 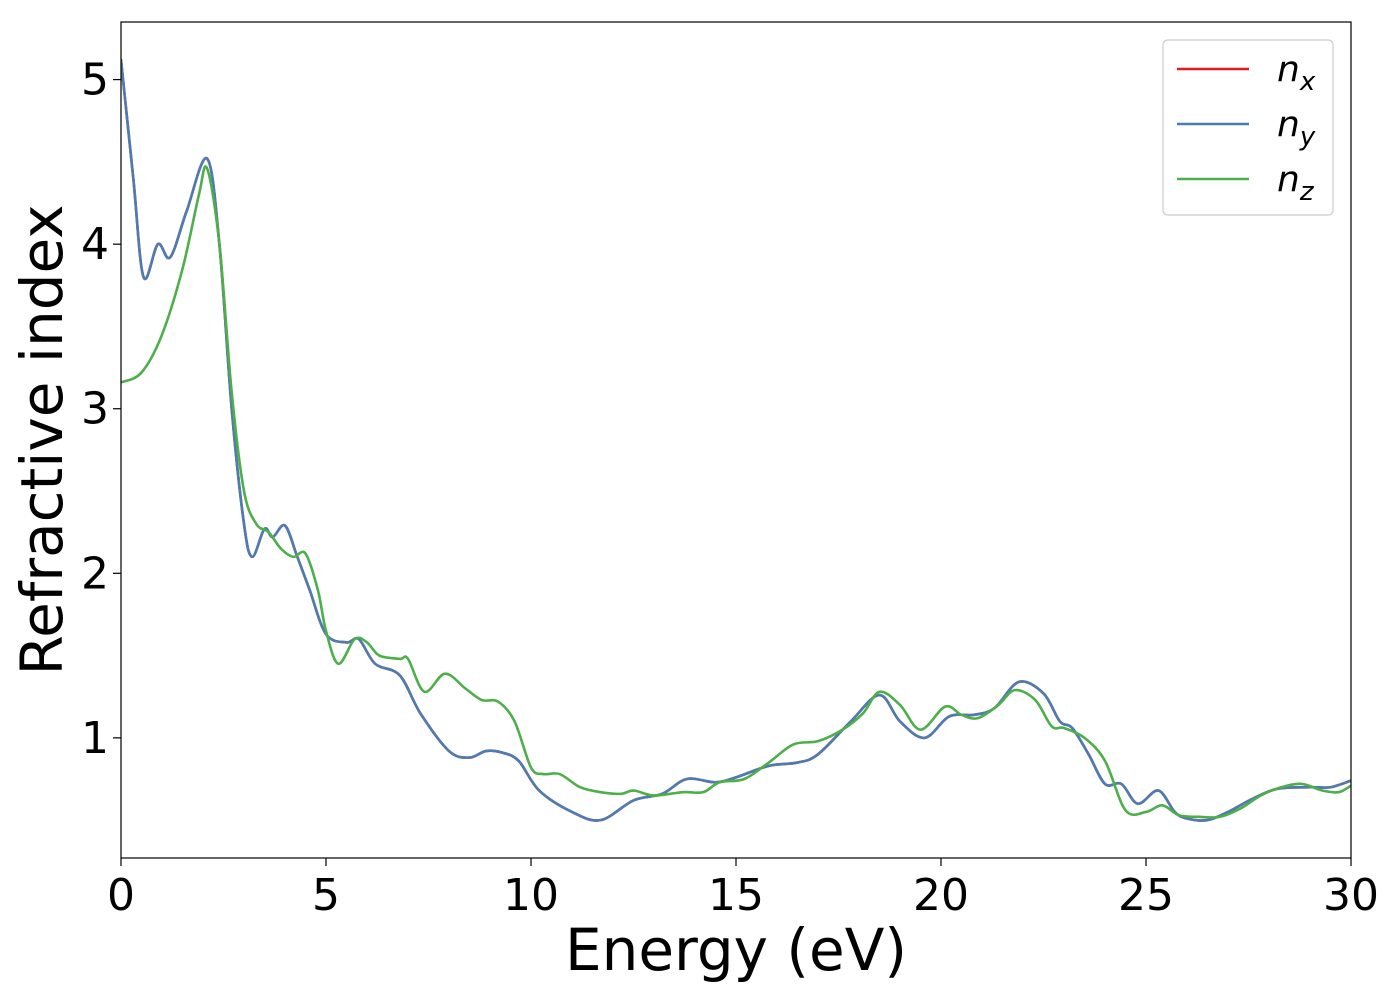 I want to click on legend-label-n-x: nx, so click(x=1296, y=73).